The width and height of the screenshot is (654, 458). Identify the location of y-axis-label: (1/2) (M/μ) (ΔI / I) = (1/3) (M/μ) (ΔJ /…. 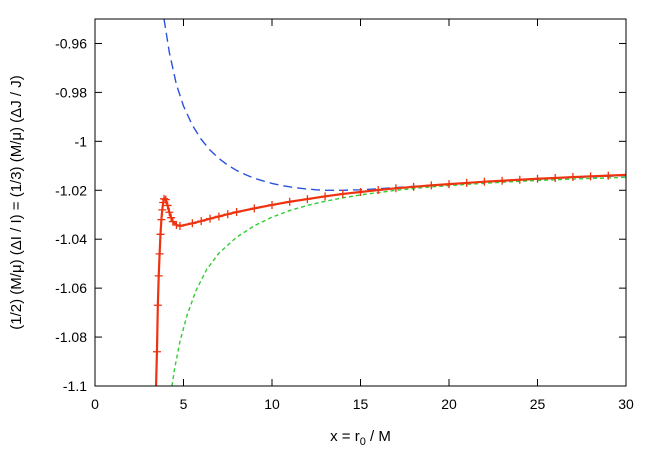
(16, 202).